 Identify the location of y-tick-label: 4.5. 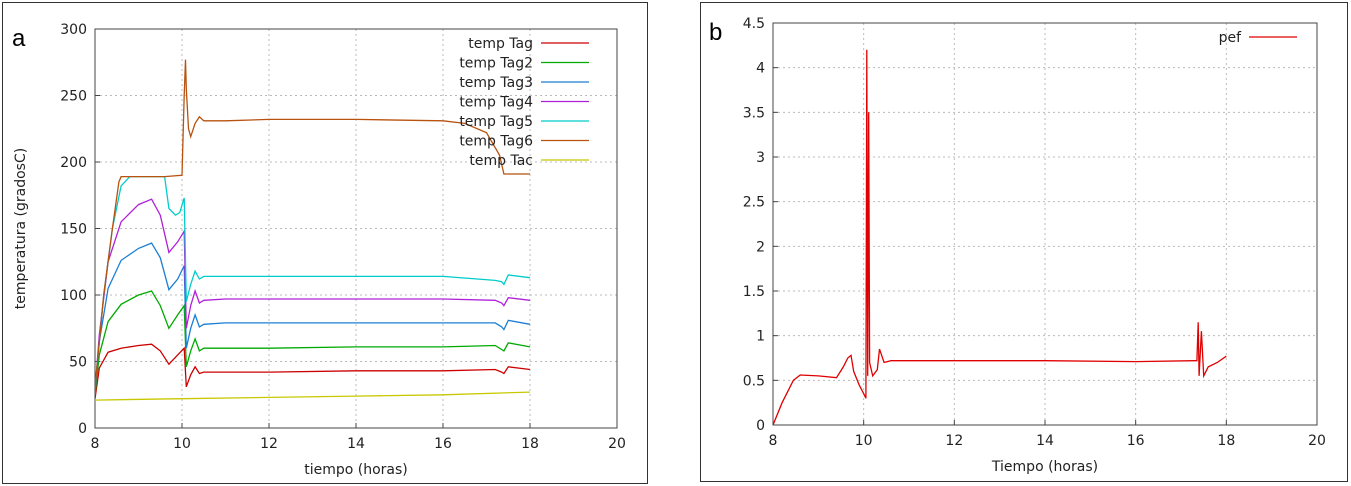
(754, 24).